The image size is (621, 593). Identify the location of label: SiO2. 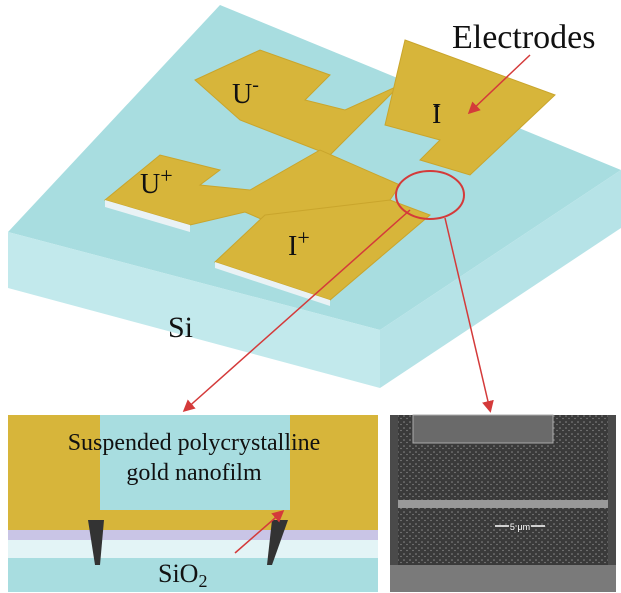
(182, 575).